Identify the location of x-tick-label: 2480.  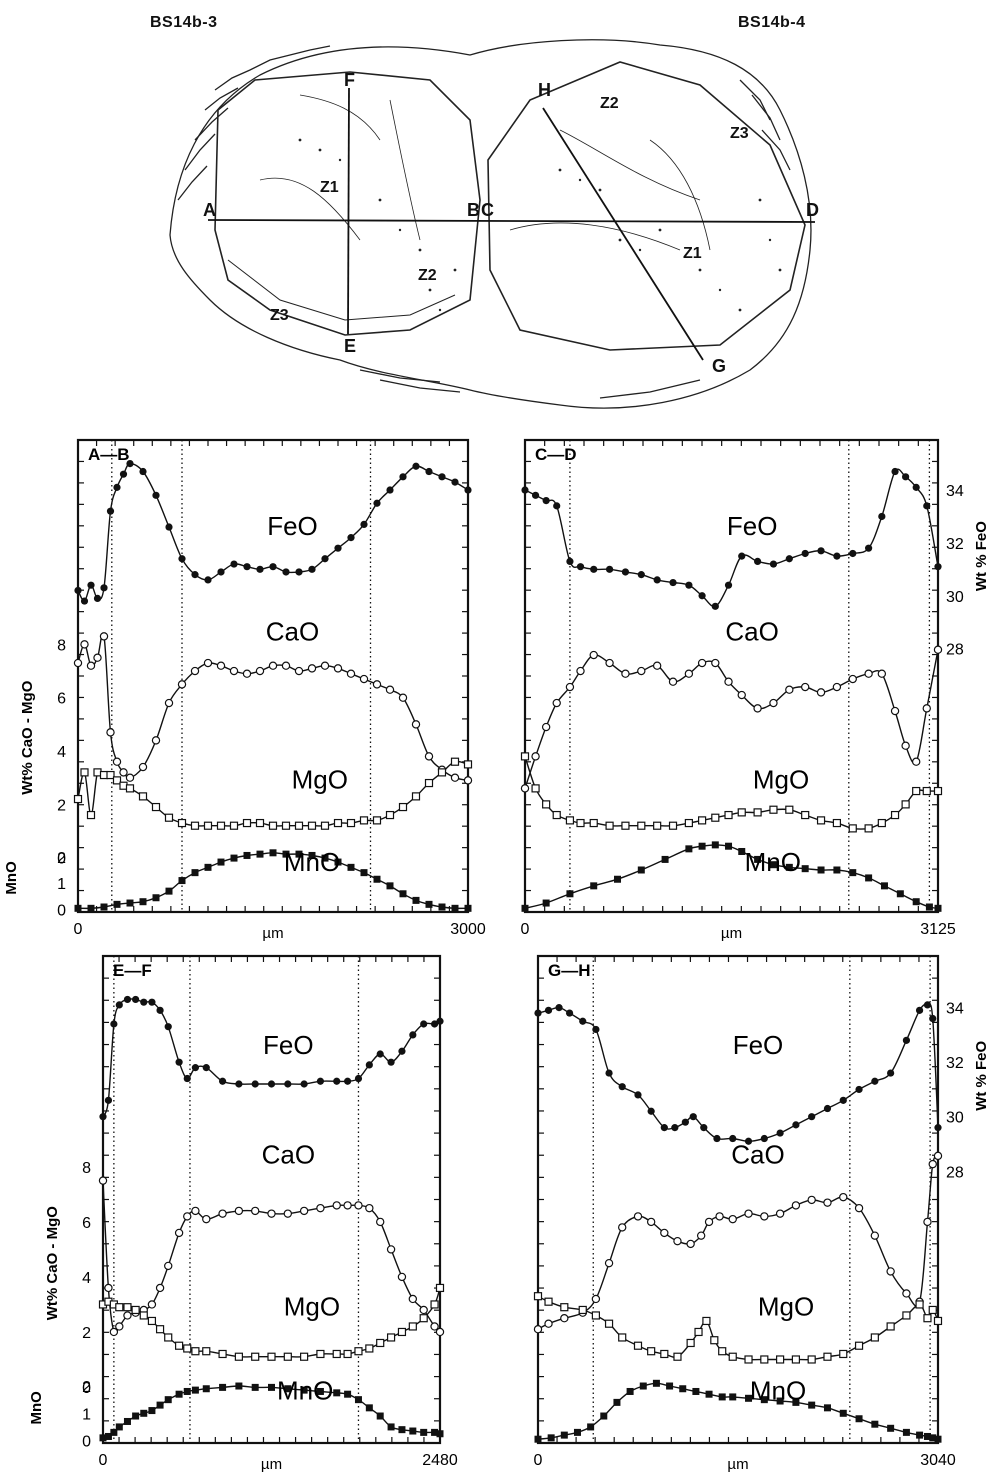
(440, 1460).